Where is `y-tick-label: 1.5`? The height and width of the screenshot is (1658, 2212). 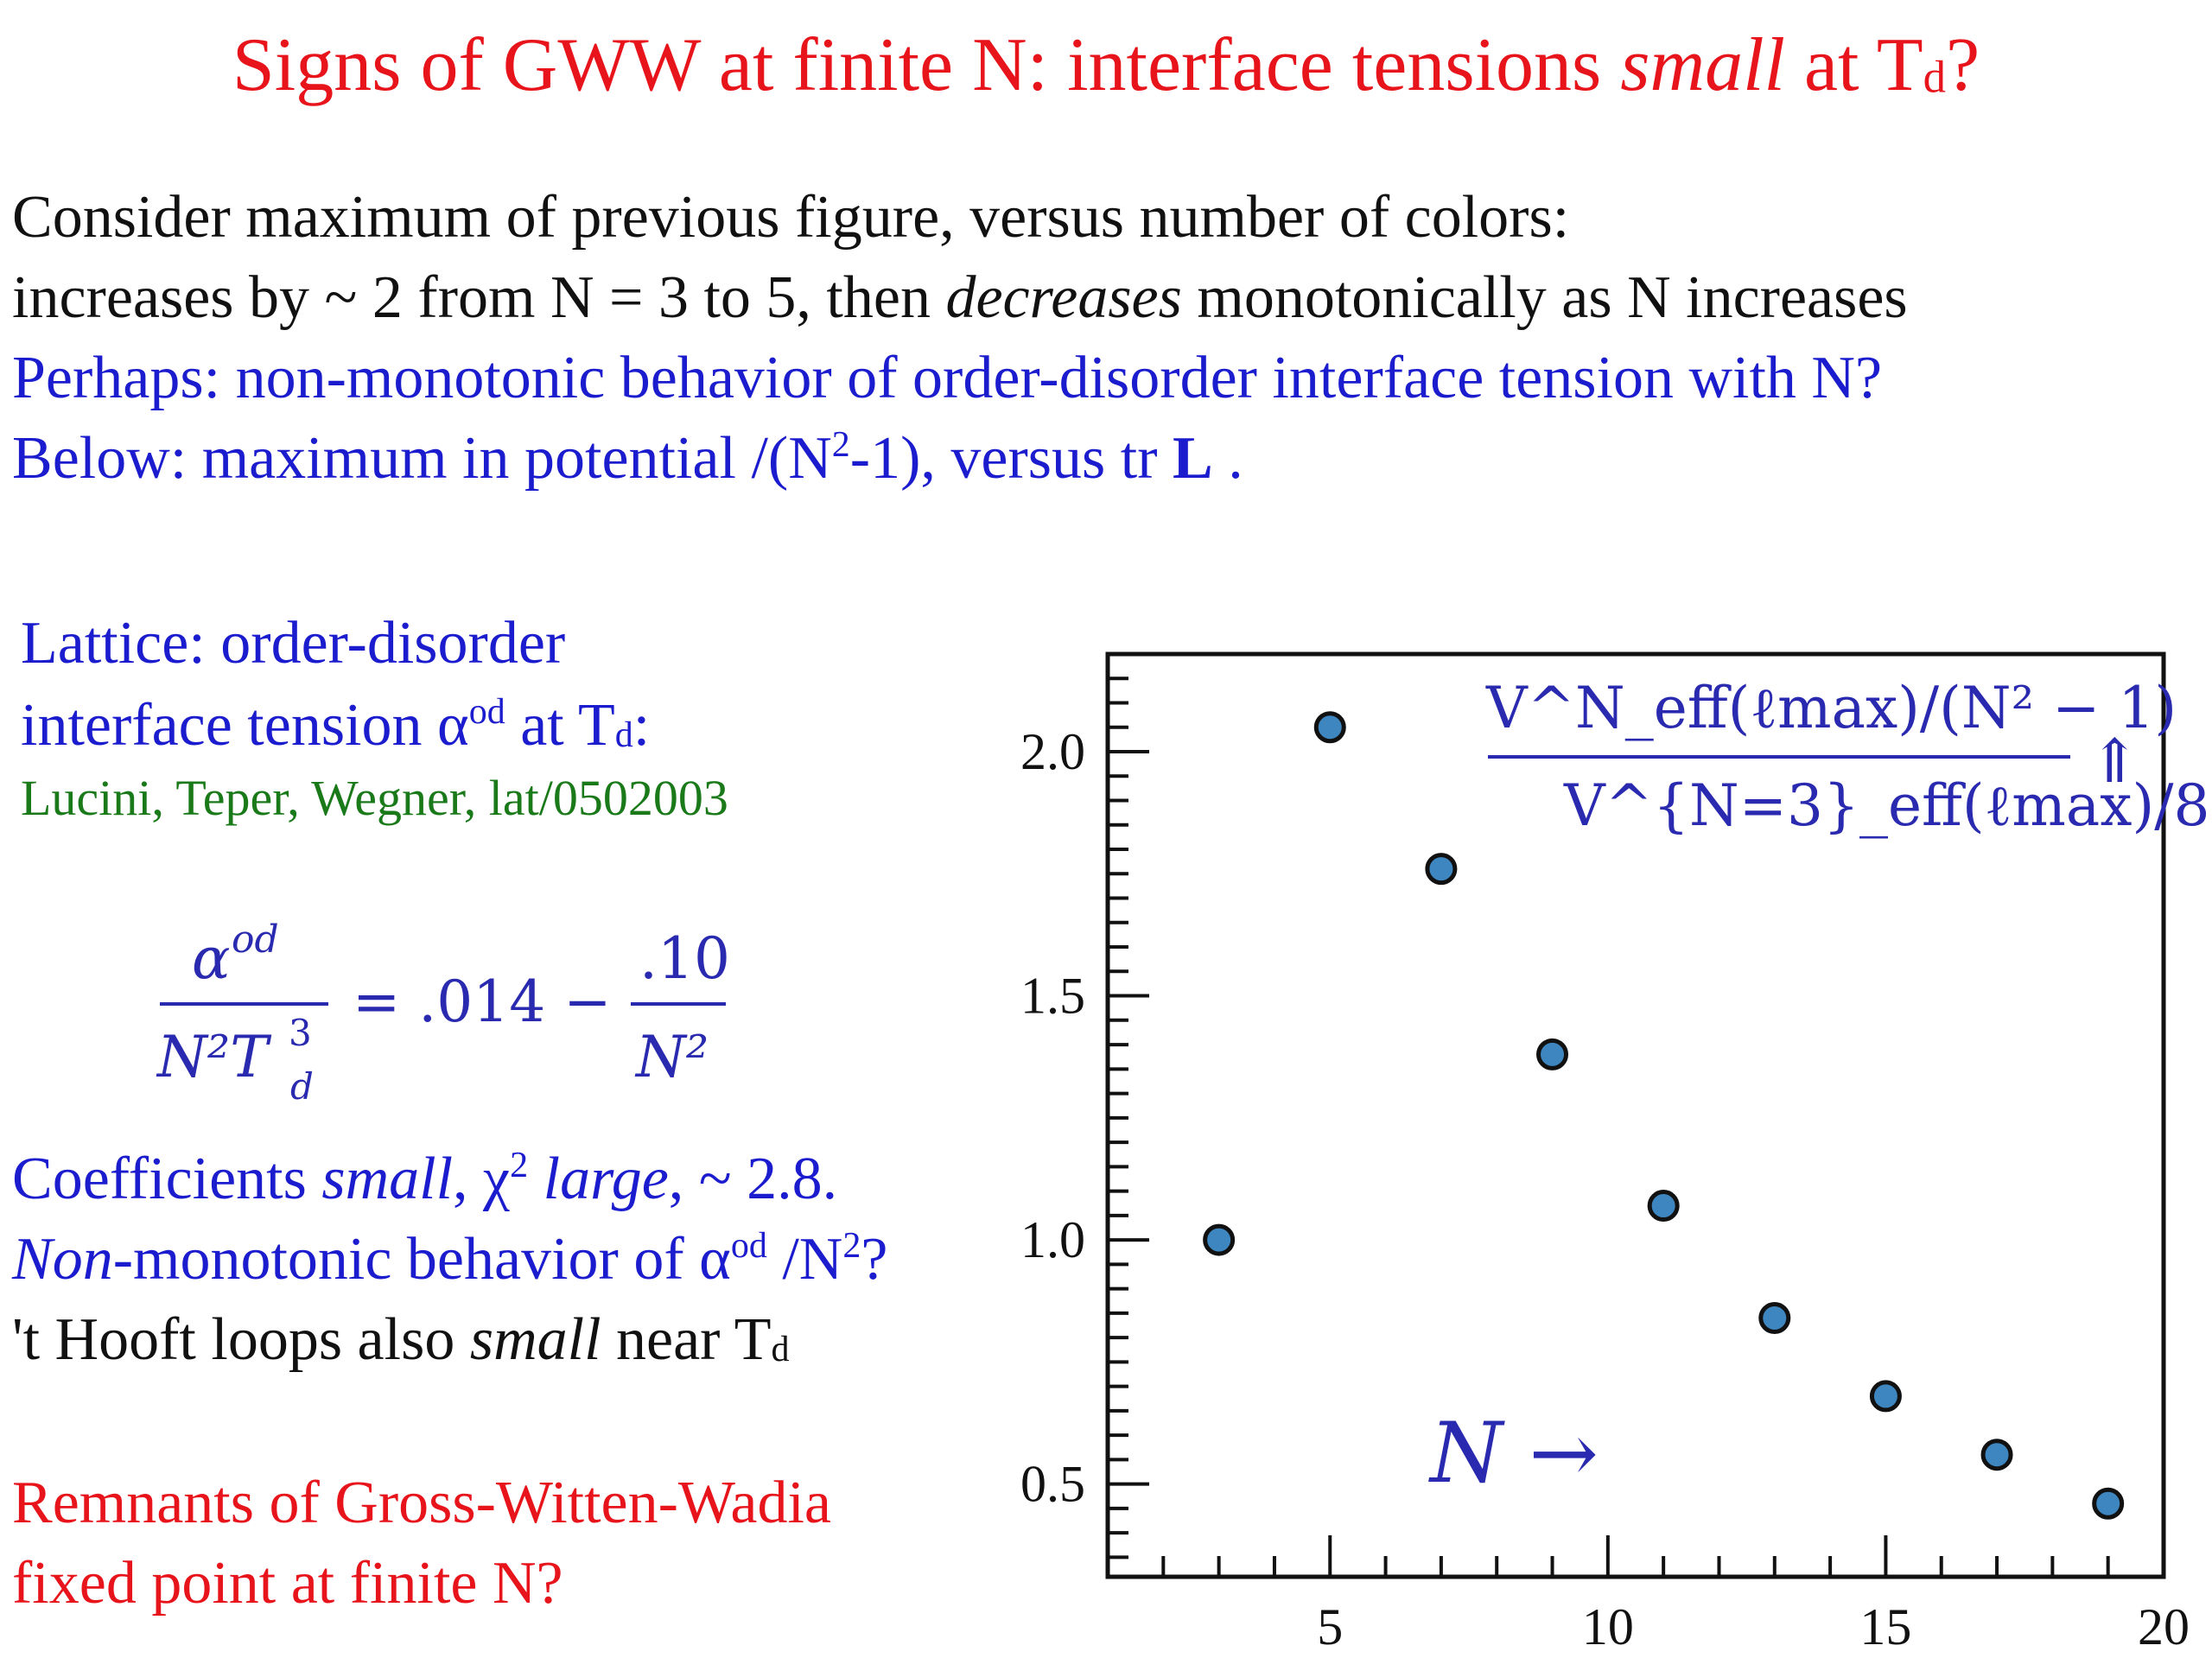
y-tick-label: 1.5 is located at coordinates (1052, 996).